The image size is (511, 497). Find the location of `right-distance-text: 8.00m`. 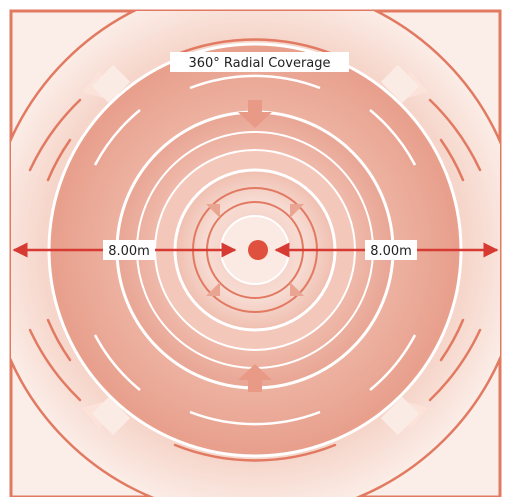

right-distance-text: 8.00m is located at coordinates (391, 251).